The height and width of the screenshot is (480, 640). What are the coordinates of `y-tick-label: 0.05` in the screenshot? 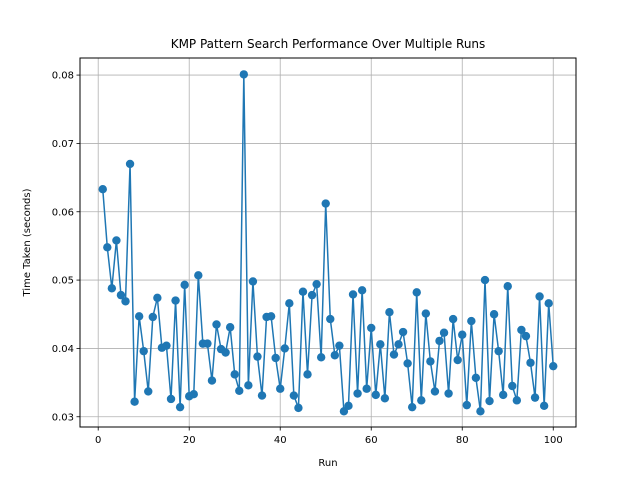 It's located at (63, 281).